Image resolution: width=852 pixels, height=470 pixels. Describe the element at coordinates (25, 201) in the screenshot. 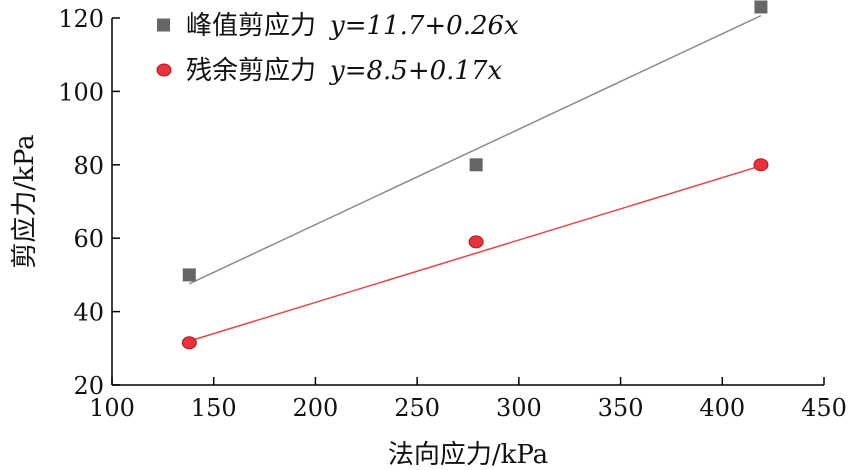

I see `y-axis-title: 剪应力/kPa` at that location.